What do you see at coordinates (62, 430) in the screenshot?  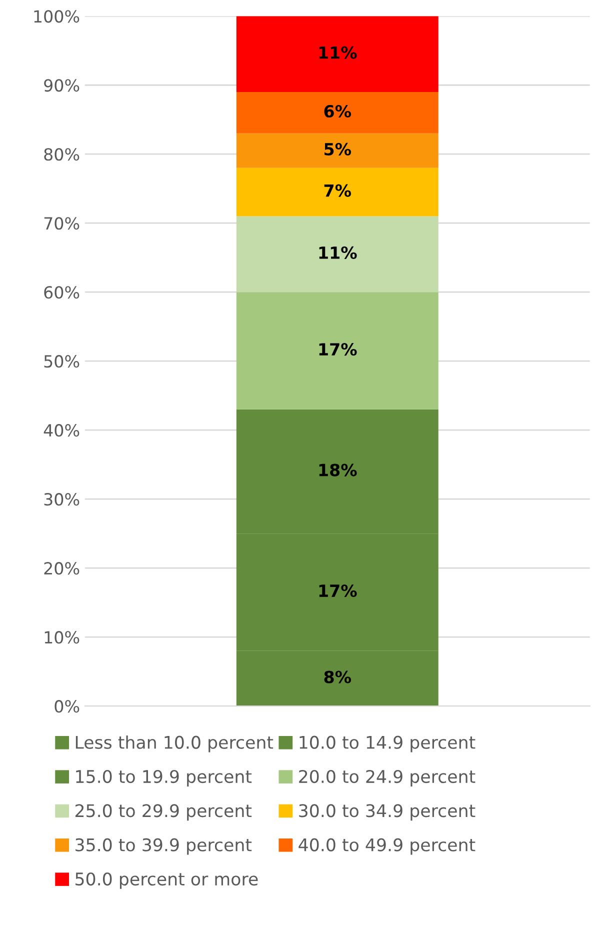 I see `y-tick-label: 40%` at bounding box center [62, 430].